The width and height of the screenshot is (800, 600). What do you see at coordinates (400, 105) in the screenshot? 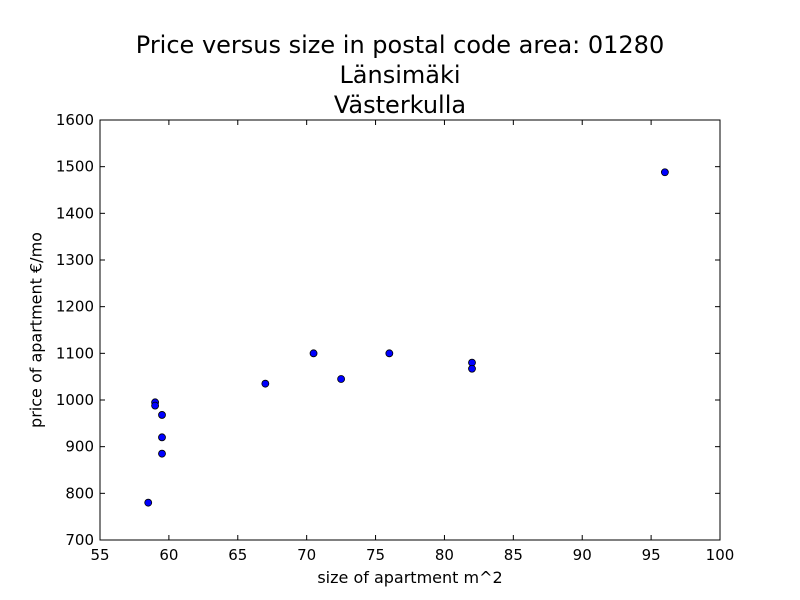
I see `chart-title-line-3: Västerkulla` at bounding box center [400, 105].